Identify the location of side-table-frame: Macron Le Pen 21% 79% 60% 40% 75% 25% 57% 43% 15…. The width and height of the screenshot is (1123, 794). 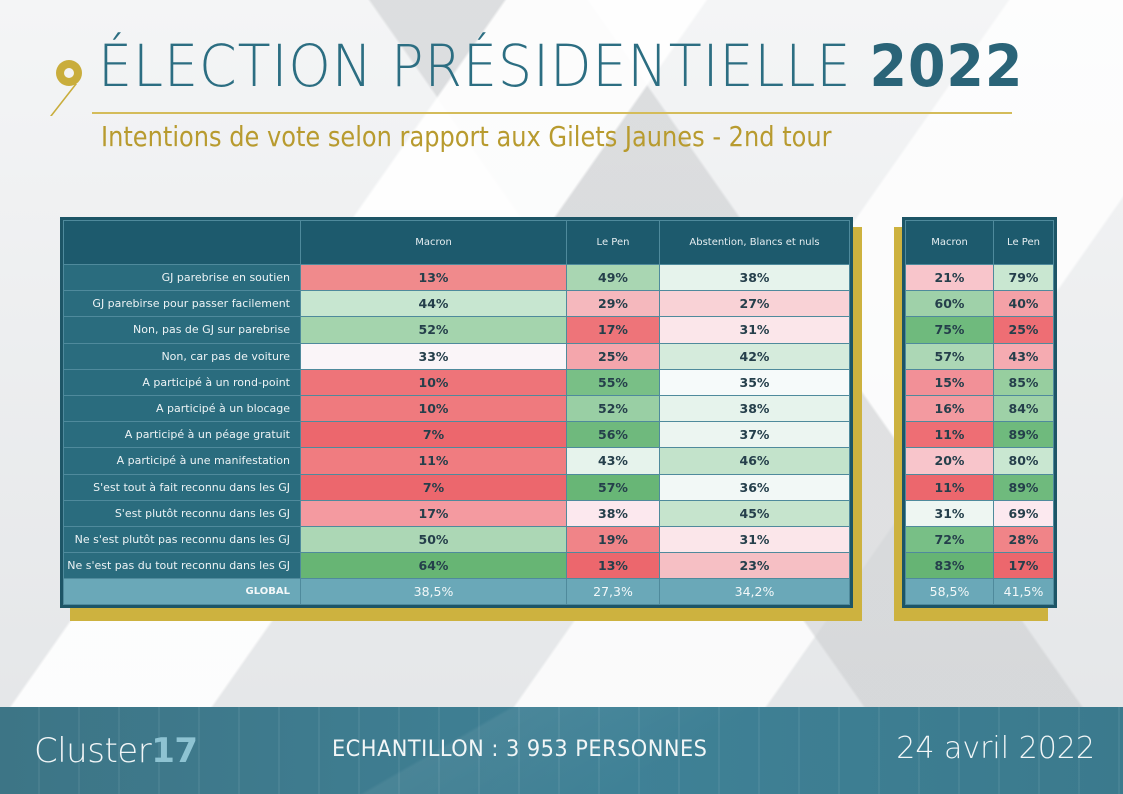
(979, 413).